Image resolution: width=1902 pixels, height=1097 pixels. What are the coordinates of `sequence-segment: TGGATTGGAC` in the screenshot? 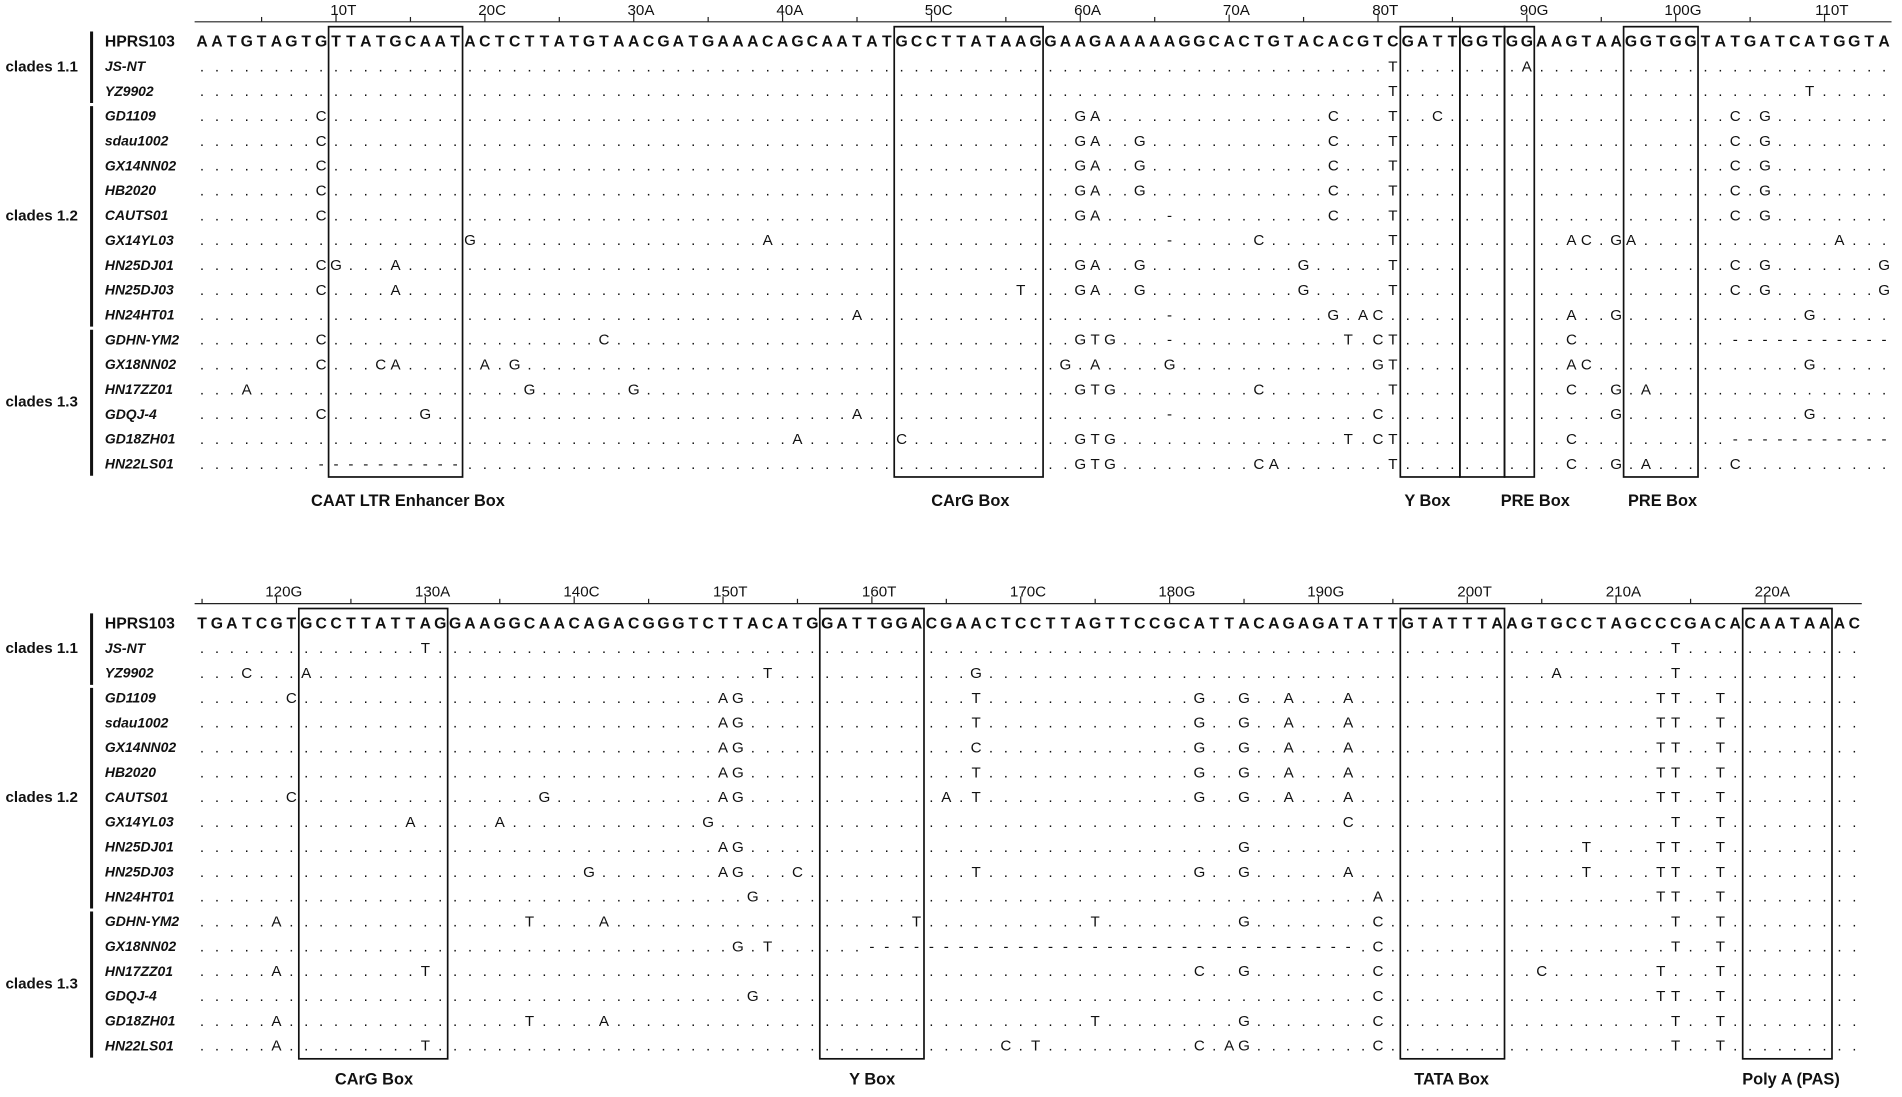 It's located at (865, 623).